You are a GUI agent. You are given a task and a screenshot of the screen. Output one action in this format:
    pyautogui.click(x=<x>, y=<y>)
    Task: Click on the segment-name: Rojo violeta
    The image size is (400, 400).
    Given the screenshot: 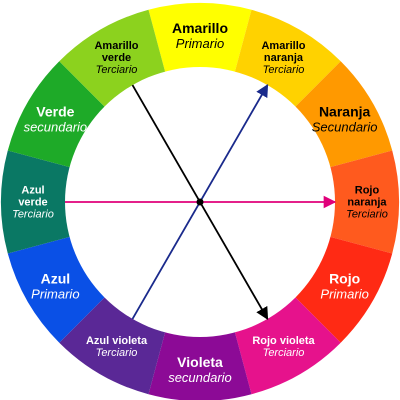 What is the action you would take?
    pyautogui.click(x=283, y=341)
    